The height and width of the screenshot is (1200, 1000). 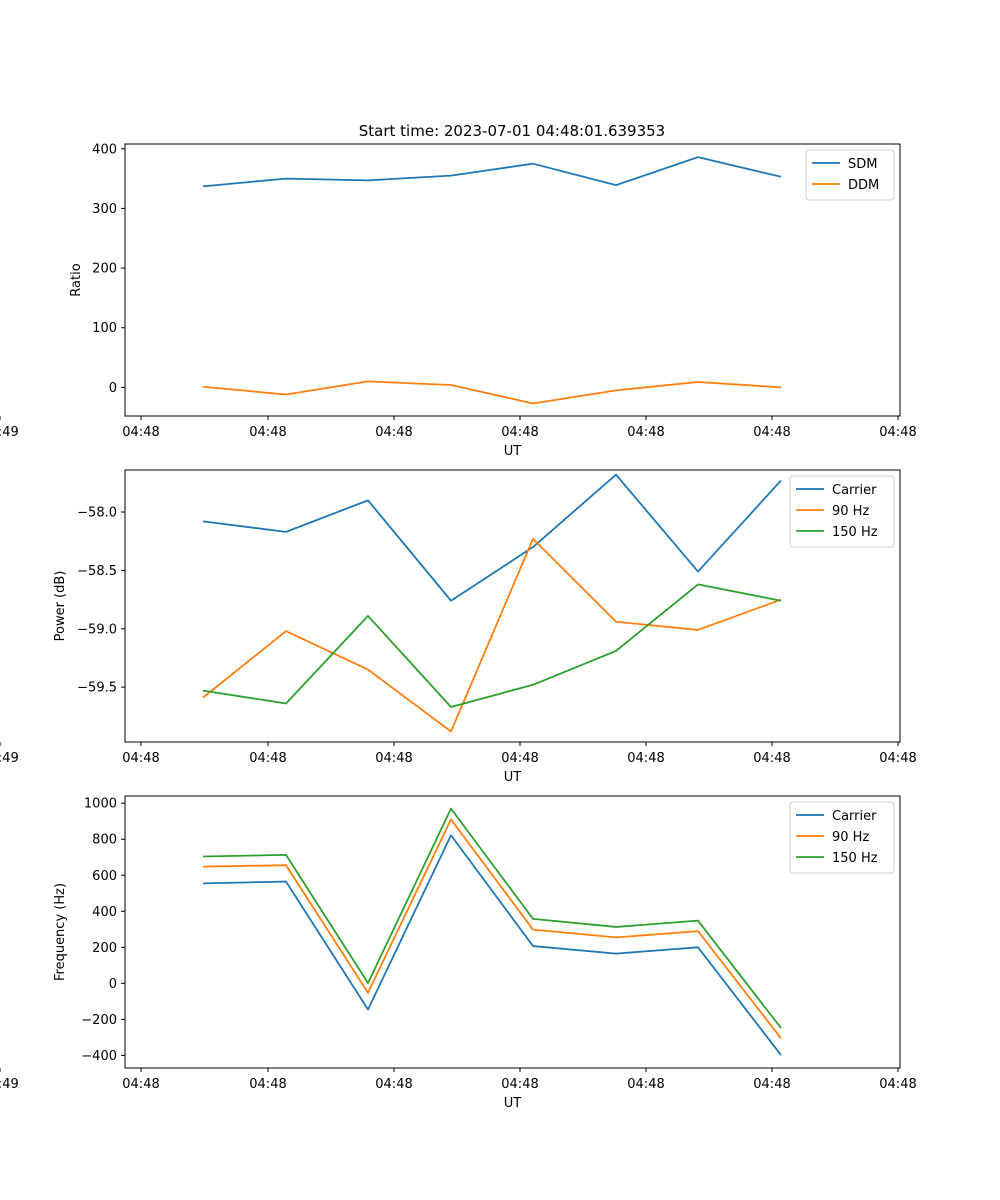 I want to click on series-ddm, so click(x=492, y=392).